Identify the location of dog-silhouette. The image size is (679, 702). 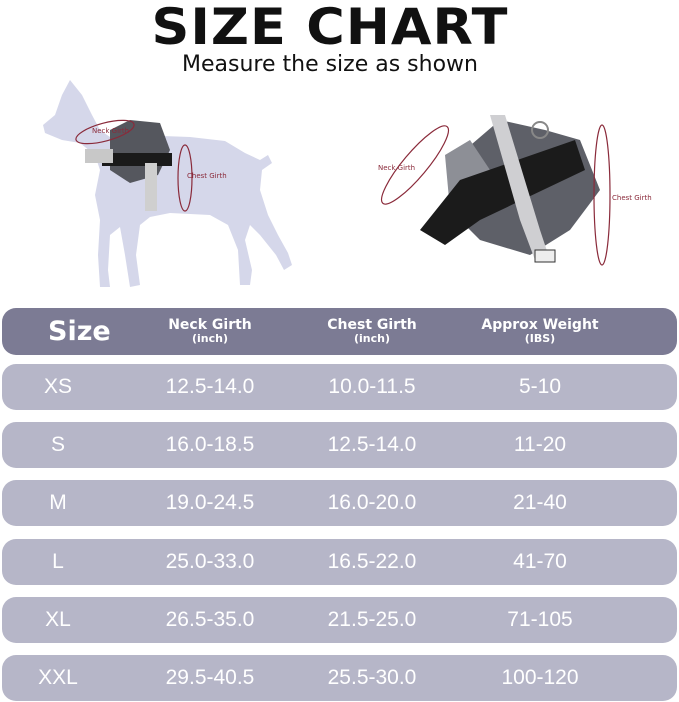
(167, 183).